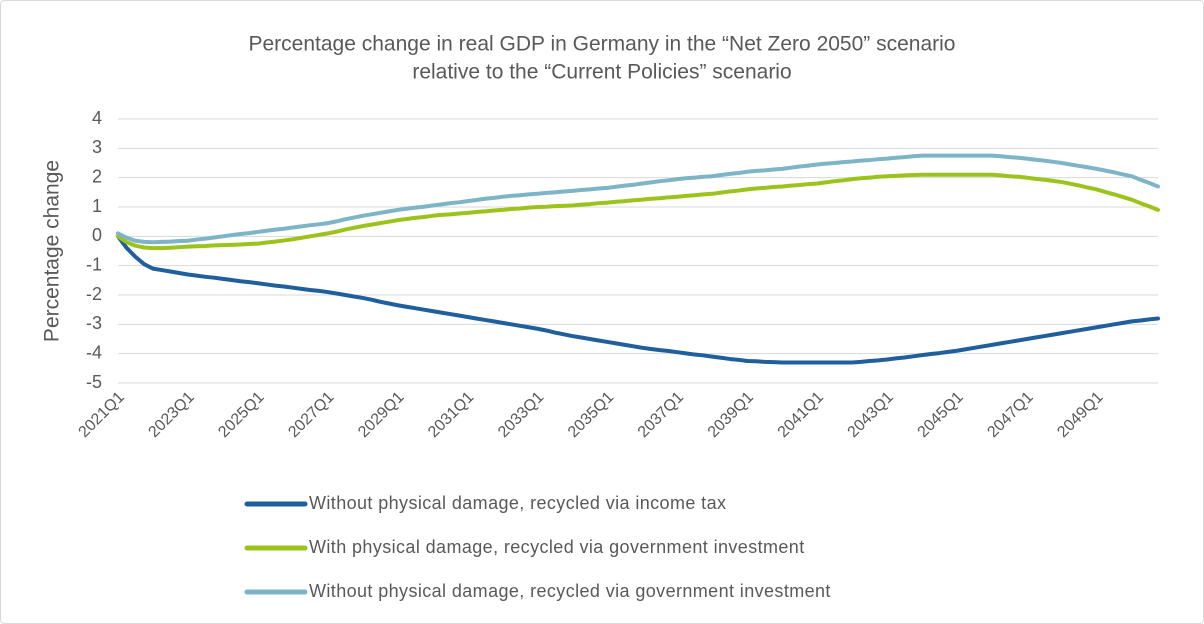 The height and width of the screenshot is (624, 1204). I want to click on y-tick-label: -4, so click(94, 352).